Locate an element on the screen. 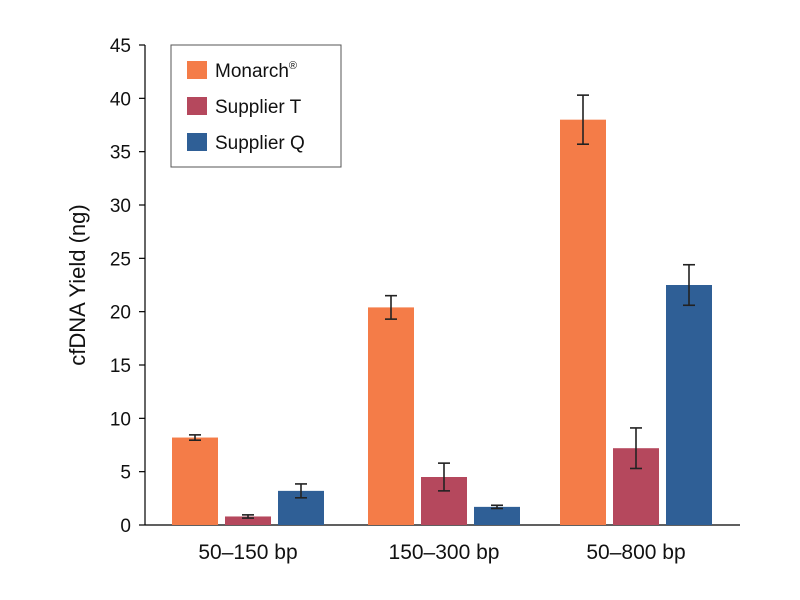  legend-swatch-supplier-q is located at coordinates (197, 142).